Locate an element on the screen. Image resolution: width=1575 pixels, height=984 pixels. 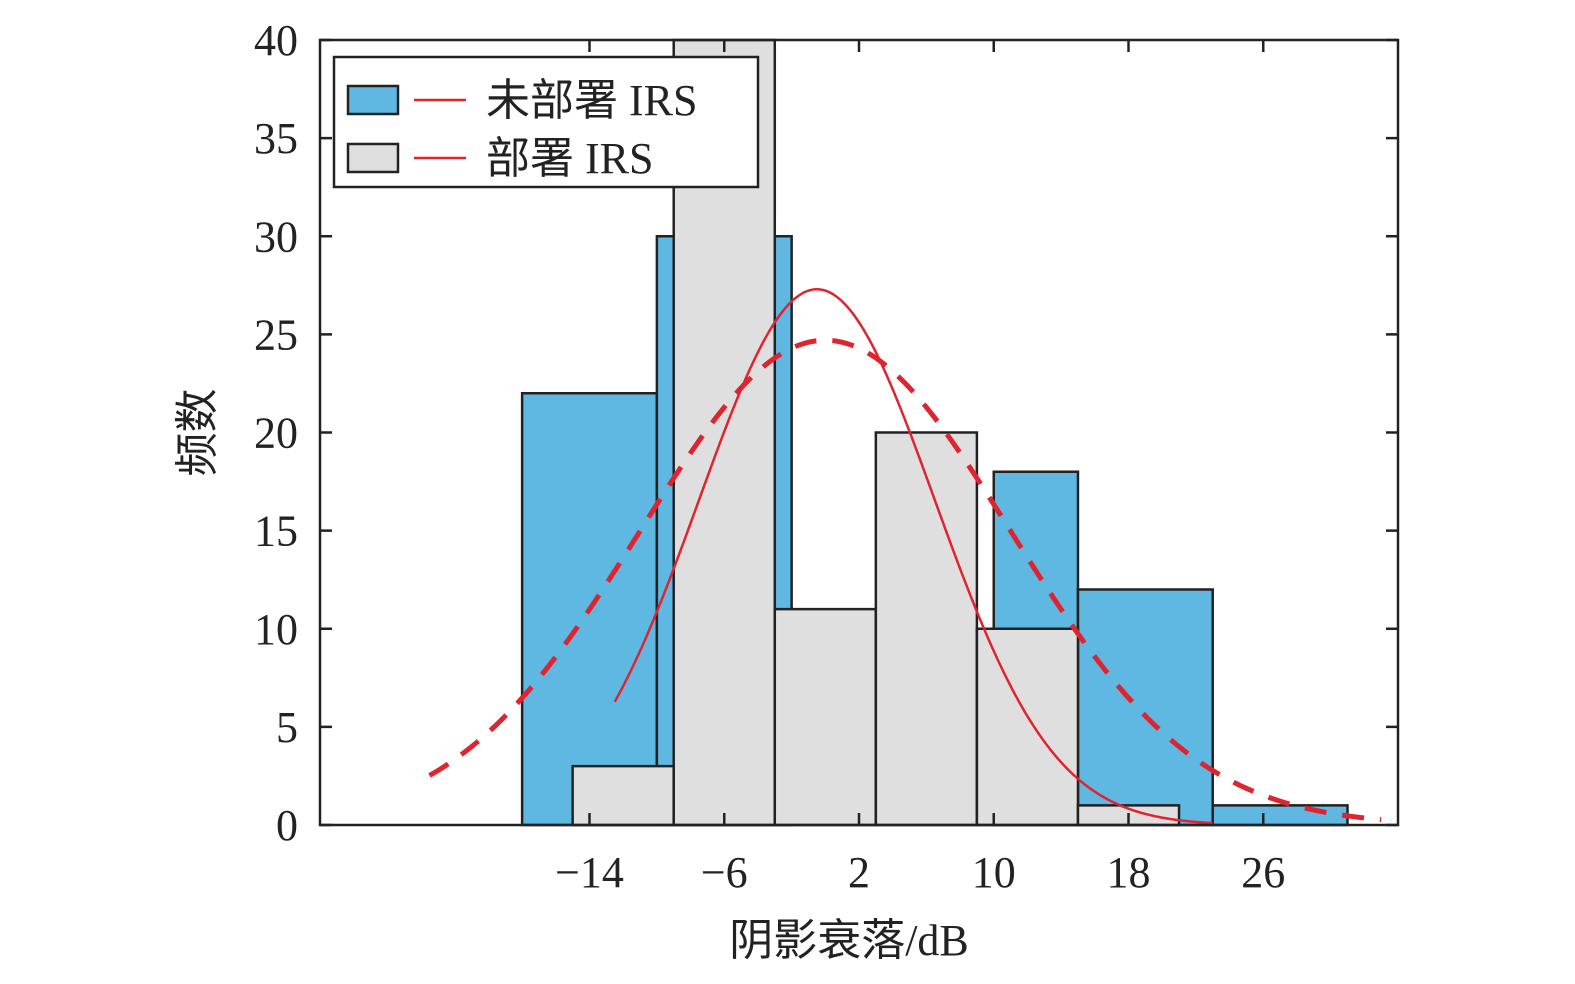
y-tick-label: 15 is located at coordinates (276, 531).